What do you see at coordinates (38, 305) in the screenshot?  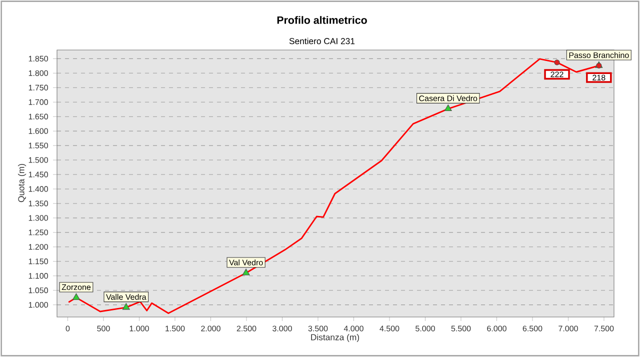 I see `y-tick-label: 1.000` at bounding box center [38, 305].